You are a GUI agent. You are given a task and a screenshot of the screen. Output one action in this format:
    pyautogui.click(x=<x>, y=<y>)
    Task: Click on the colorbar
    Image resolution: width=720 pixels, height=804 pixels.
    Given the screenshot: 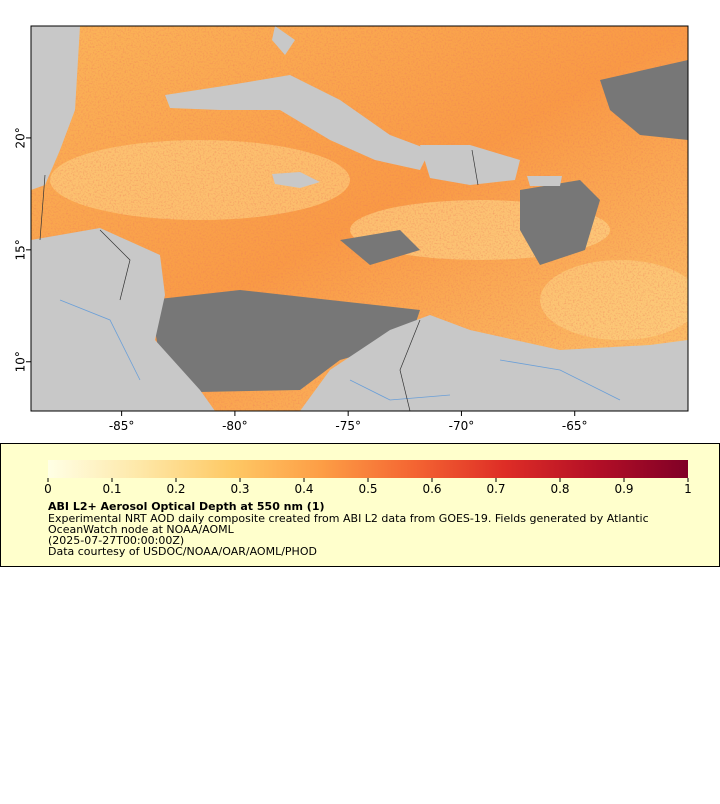 What is the action you would take?
    pyautogui.click(x=368, y=469)
    